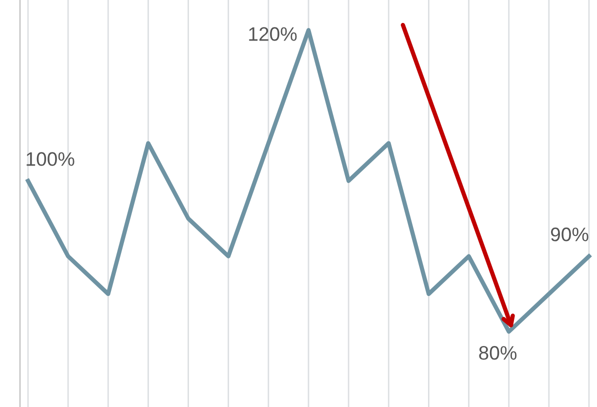  I want to click on data-label: 80%, so click(498, 353).